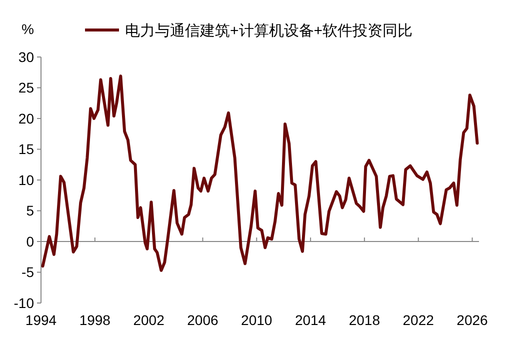 The height and width of the screenshot is (339, 508). I want to click on x-tick-label: 2010, so click(256, 320).